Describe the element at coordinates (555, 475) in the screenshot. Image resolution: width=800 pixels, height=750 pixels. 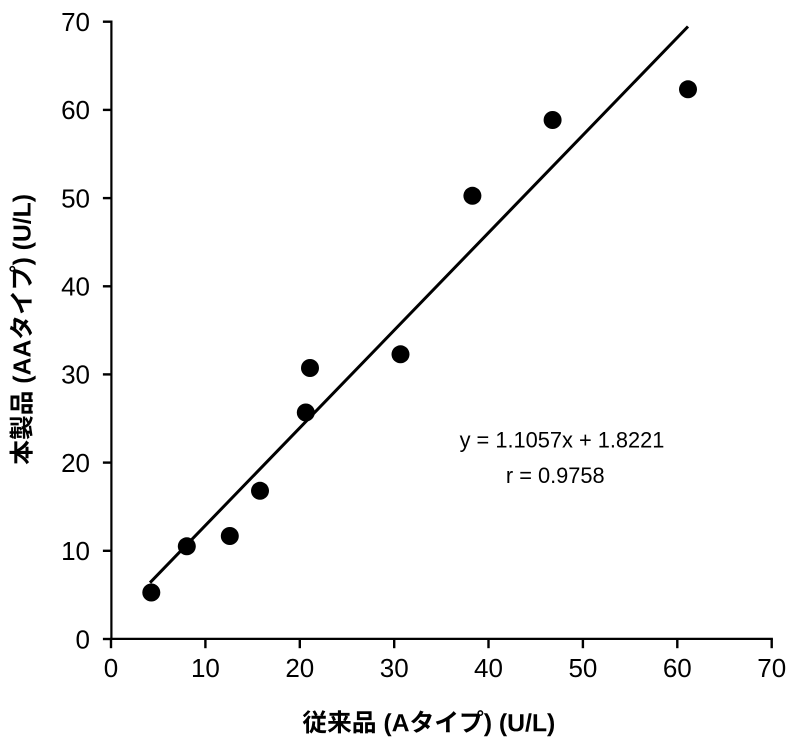
I see `svg-text: r = 0.9758` at that location.